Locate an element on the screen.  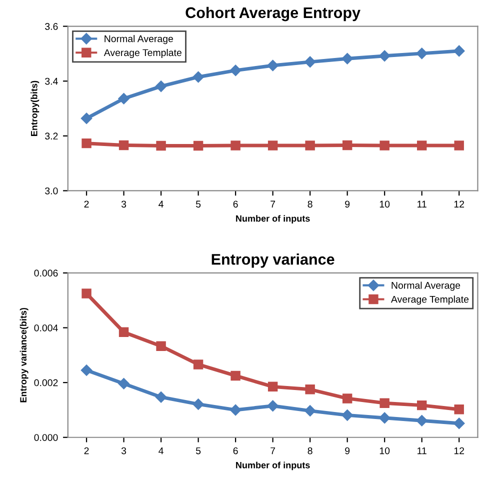
y-tick-label: 3.4 is located at coordinates (51, 81).